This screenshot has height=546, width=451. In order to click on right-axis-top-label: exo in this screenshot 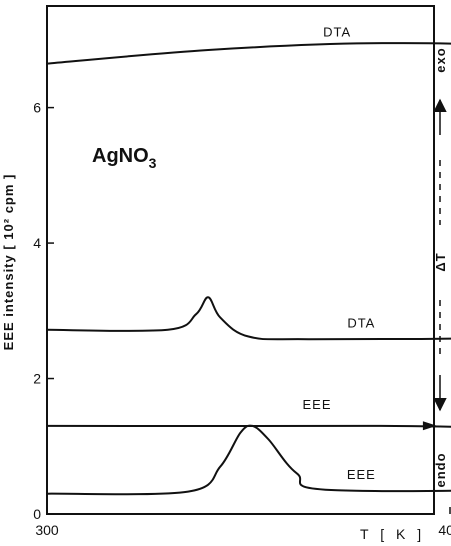, I will do `click(440, 59)`.